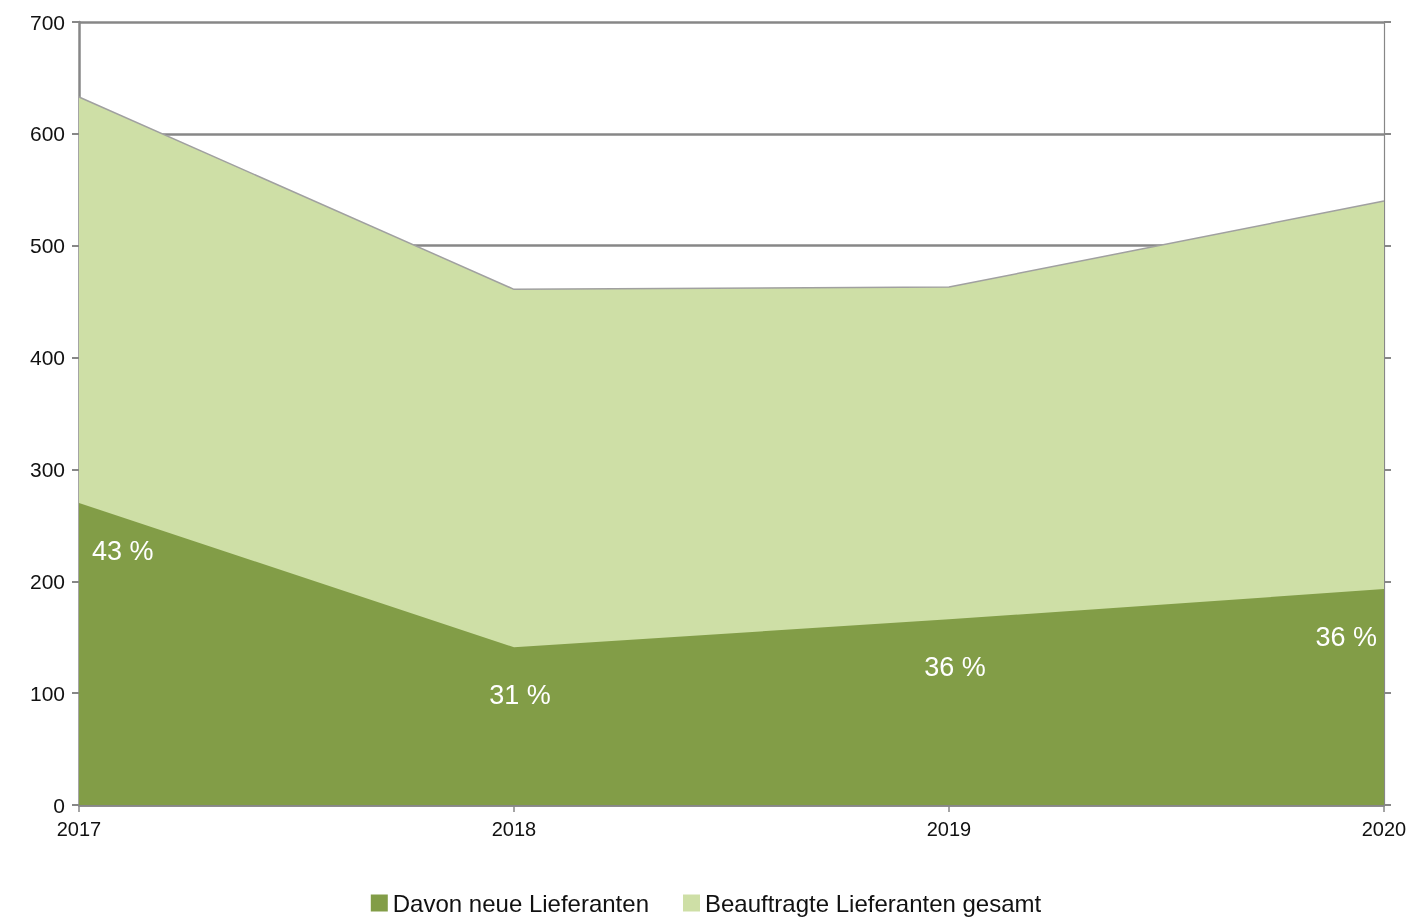 The width and height of the screenshot is (1412, 924). Describe the element at coordinates (514, 829) in the screenshot. I see `x-tick-label: 2018` at that location.